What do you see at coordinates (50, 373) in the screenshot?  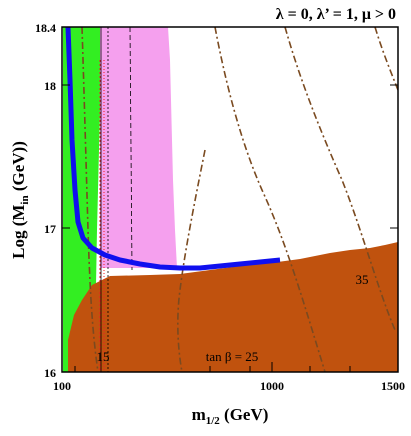 I see `y-tick-label: 16` at bounding box center [50, 373].